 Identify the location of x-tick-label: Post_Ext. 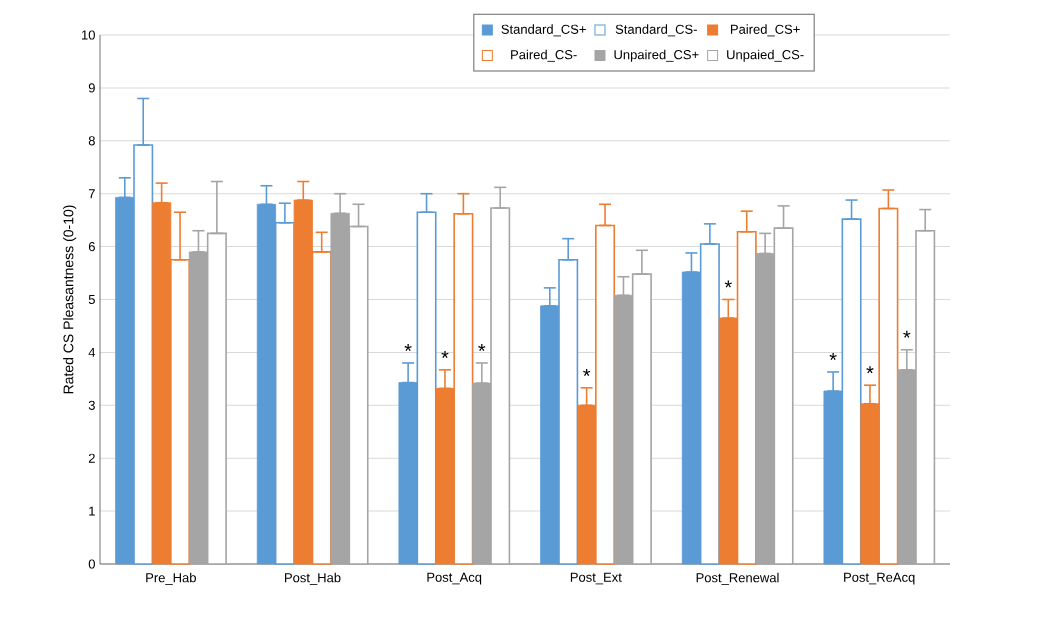
(596, 578).